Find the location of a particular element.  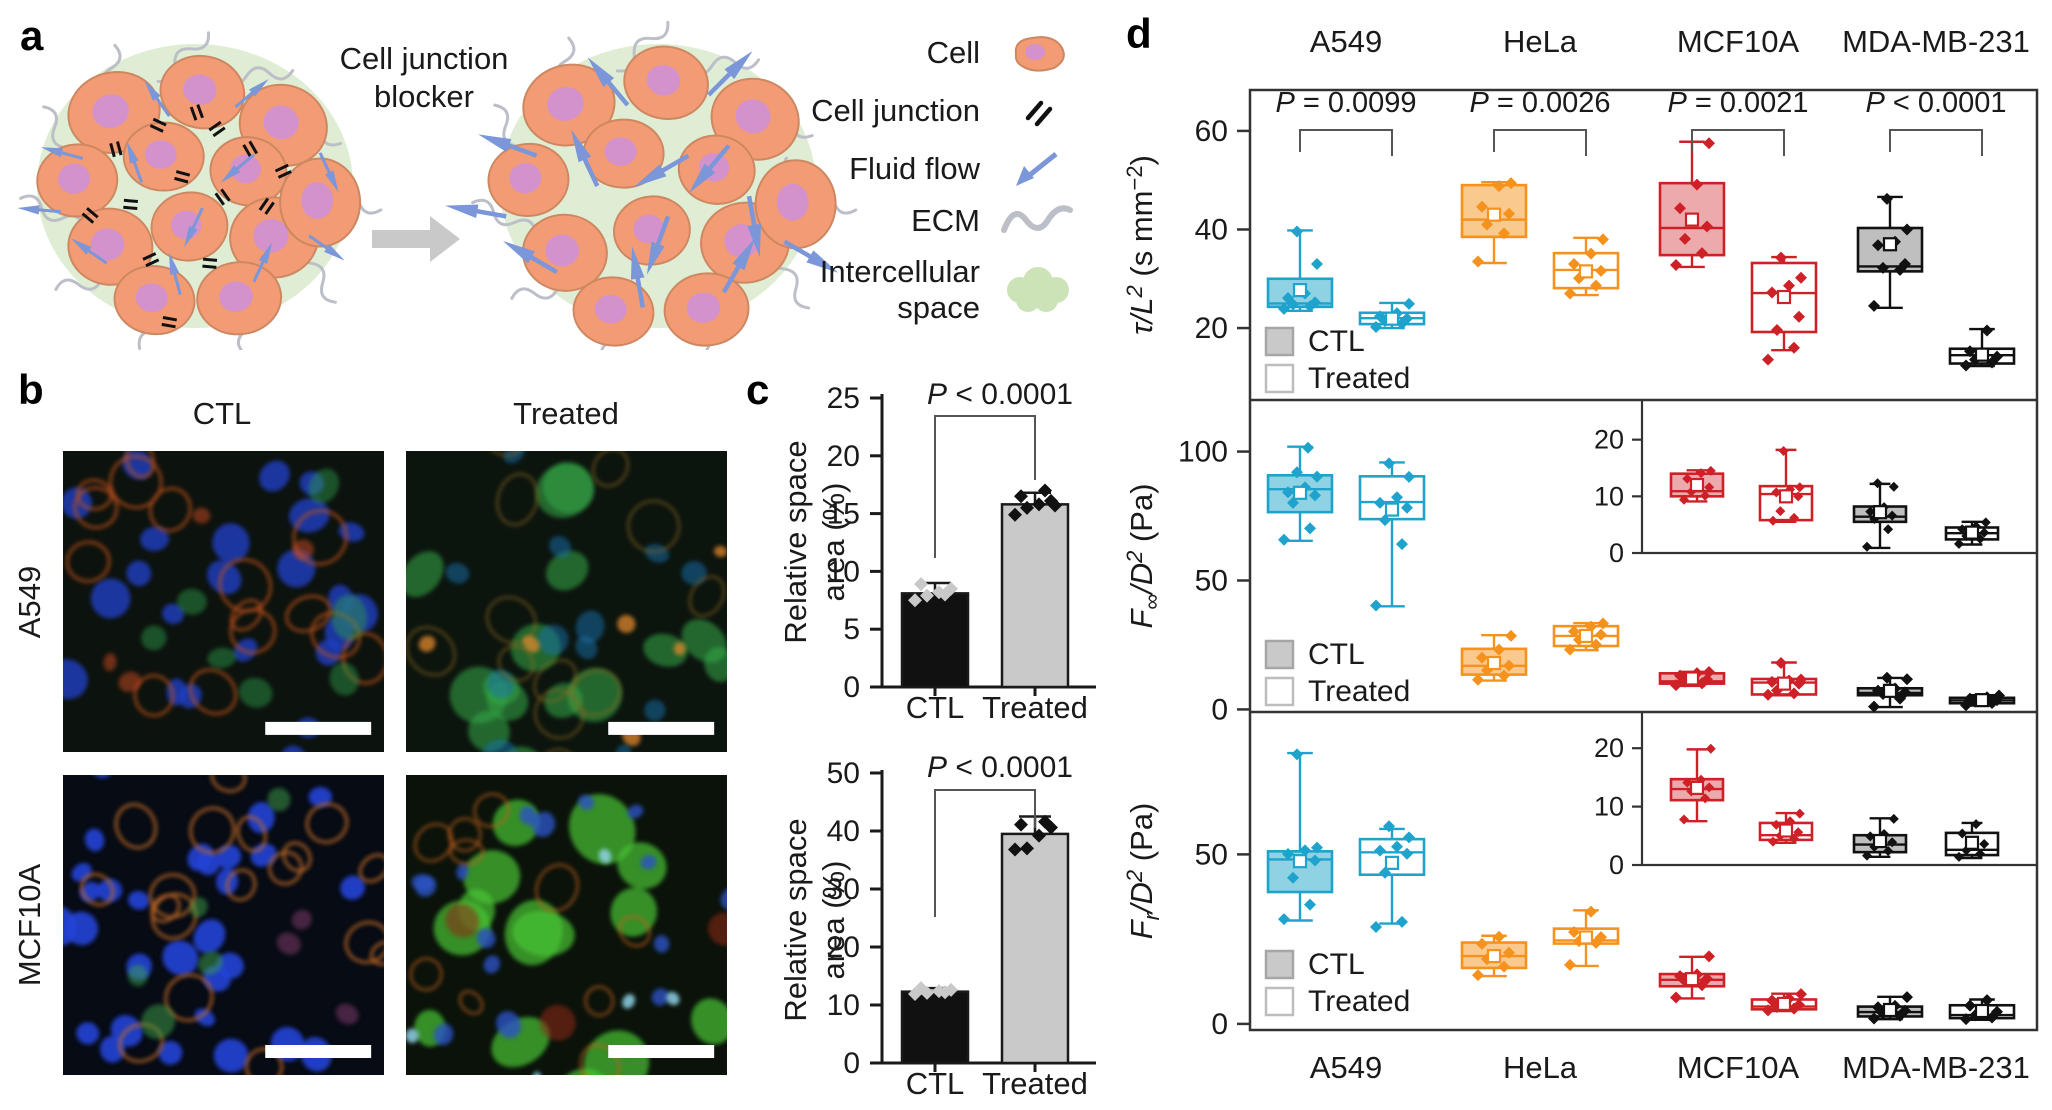

legend-label-intercellular-space: Intercellular space is located at coordinates (899, 289).